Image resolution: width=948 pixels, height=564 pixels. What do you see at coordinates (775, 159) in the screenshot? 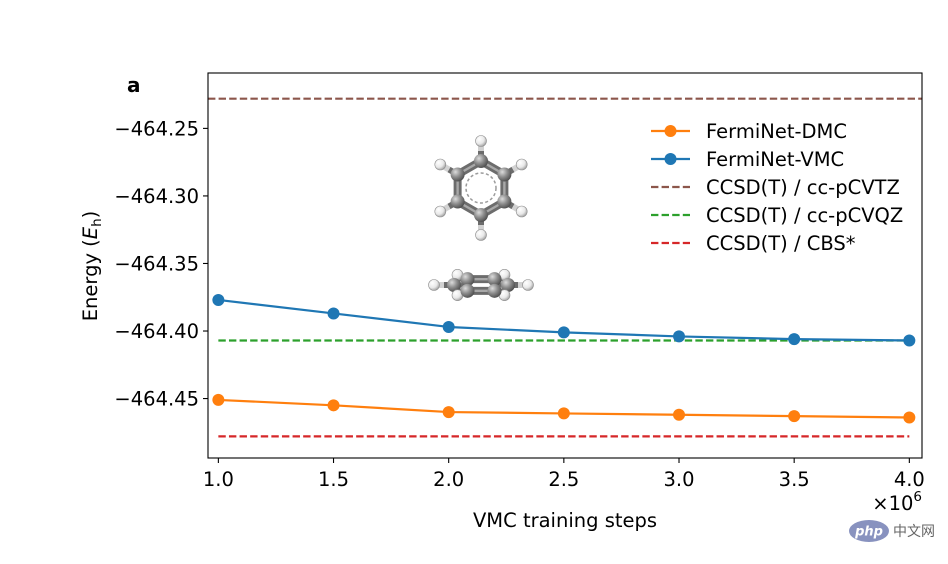
I see `legend-label: FermiNet-VMC` at bounding box center [775, 159].